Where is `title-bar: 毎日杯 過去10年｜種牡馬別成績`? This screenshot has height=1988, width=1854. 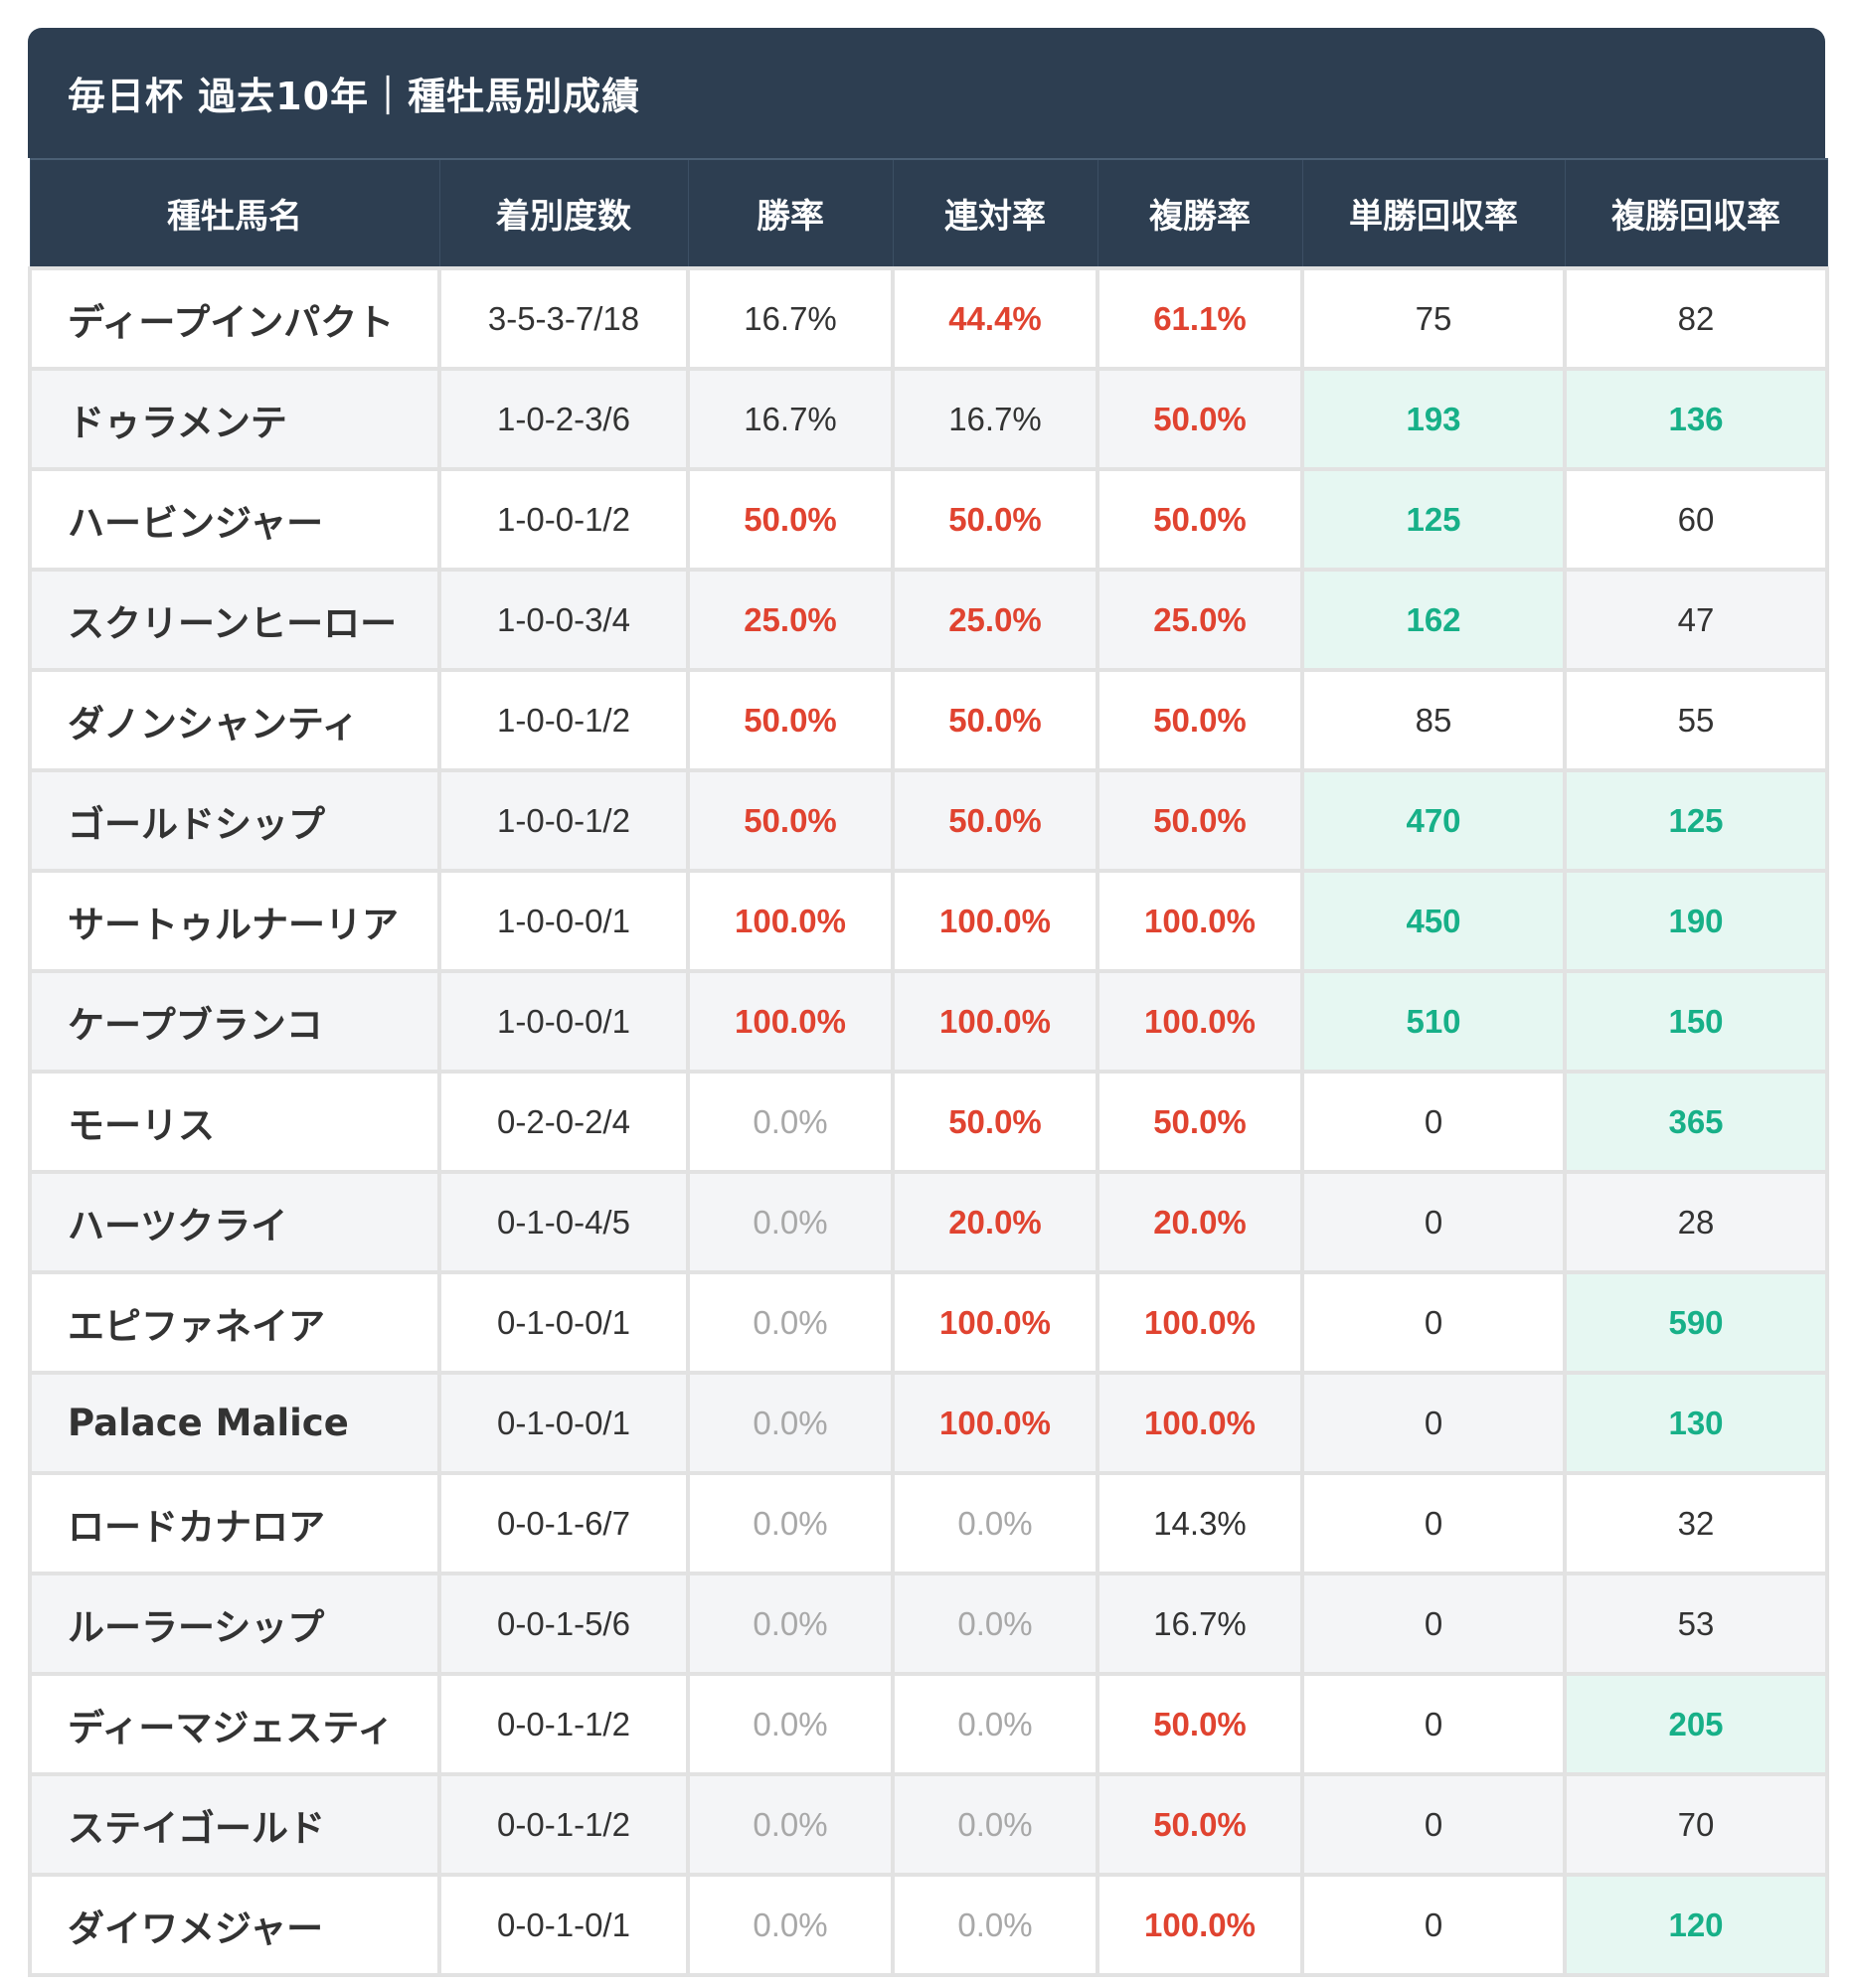 title-bar: 毎日杯 過去10年｜種牡馬別成績 is located at coordinates (927, 93).